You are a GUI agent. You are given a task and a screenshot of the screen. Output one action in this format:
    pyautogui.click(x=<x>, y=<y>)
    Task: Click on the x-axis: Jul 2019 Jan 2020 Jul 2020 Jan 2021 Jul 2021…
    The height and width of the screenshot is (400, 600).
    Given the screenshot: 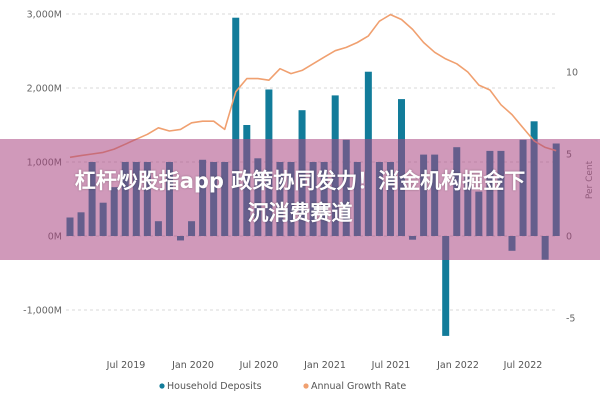 What is the action you would take?
    pyautogui.click(x=324, y=365)
    